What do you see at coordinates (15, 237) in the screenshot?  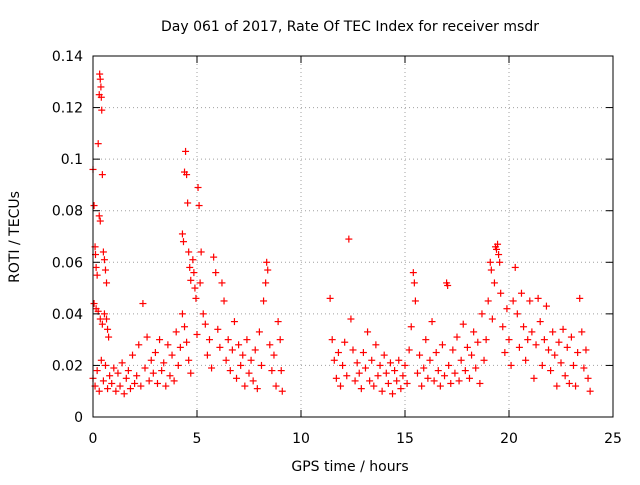 I see `y-axis-label: ROTI / TECUs` at bounding box center [15, 237].